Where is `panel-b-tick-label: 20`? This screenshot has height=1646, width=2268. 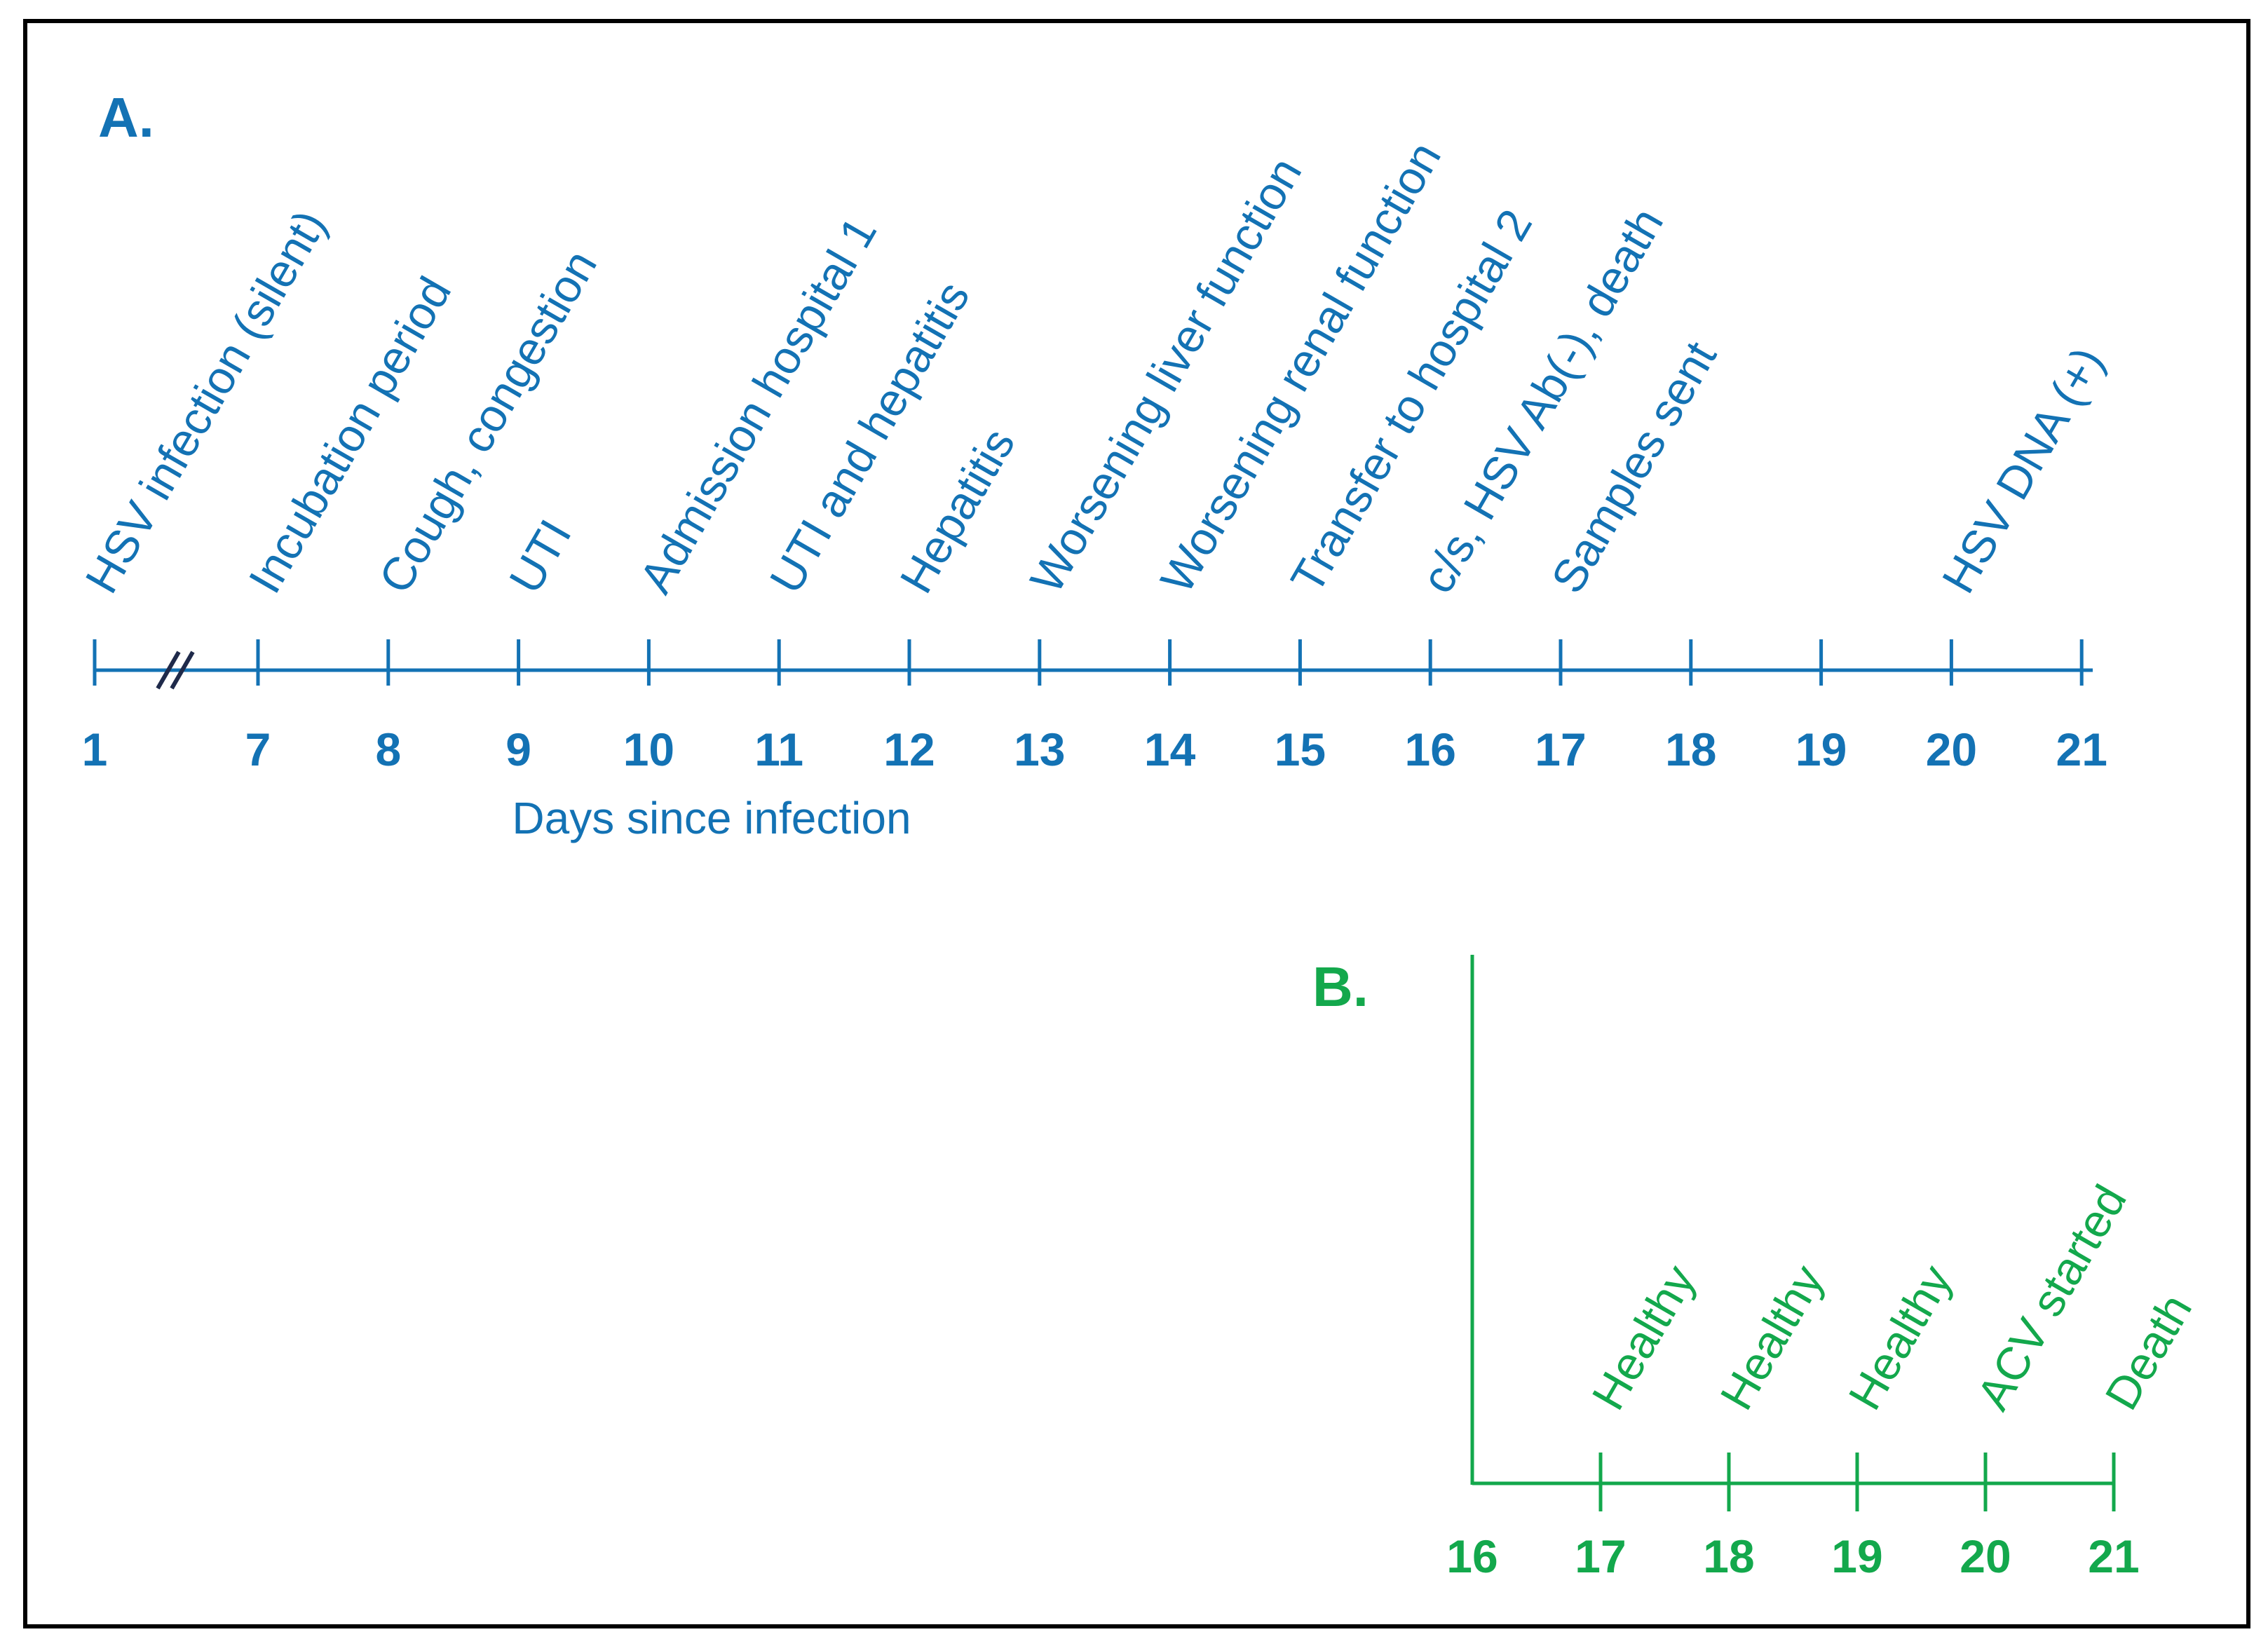
panel-b-tick-label: 20 is located at coordinates (1985, 1556).